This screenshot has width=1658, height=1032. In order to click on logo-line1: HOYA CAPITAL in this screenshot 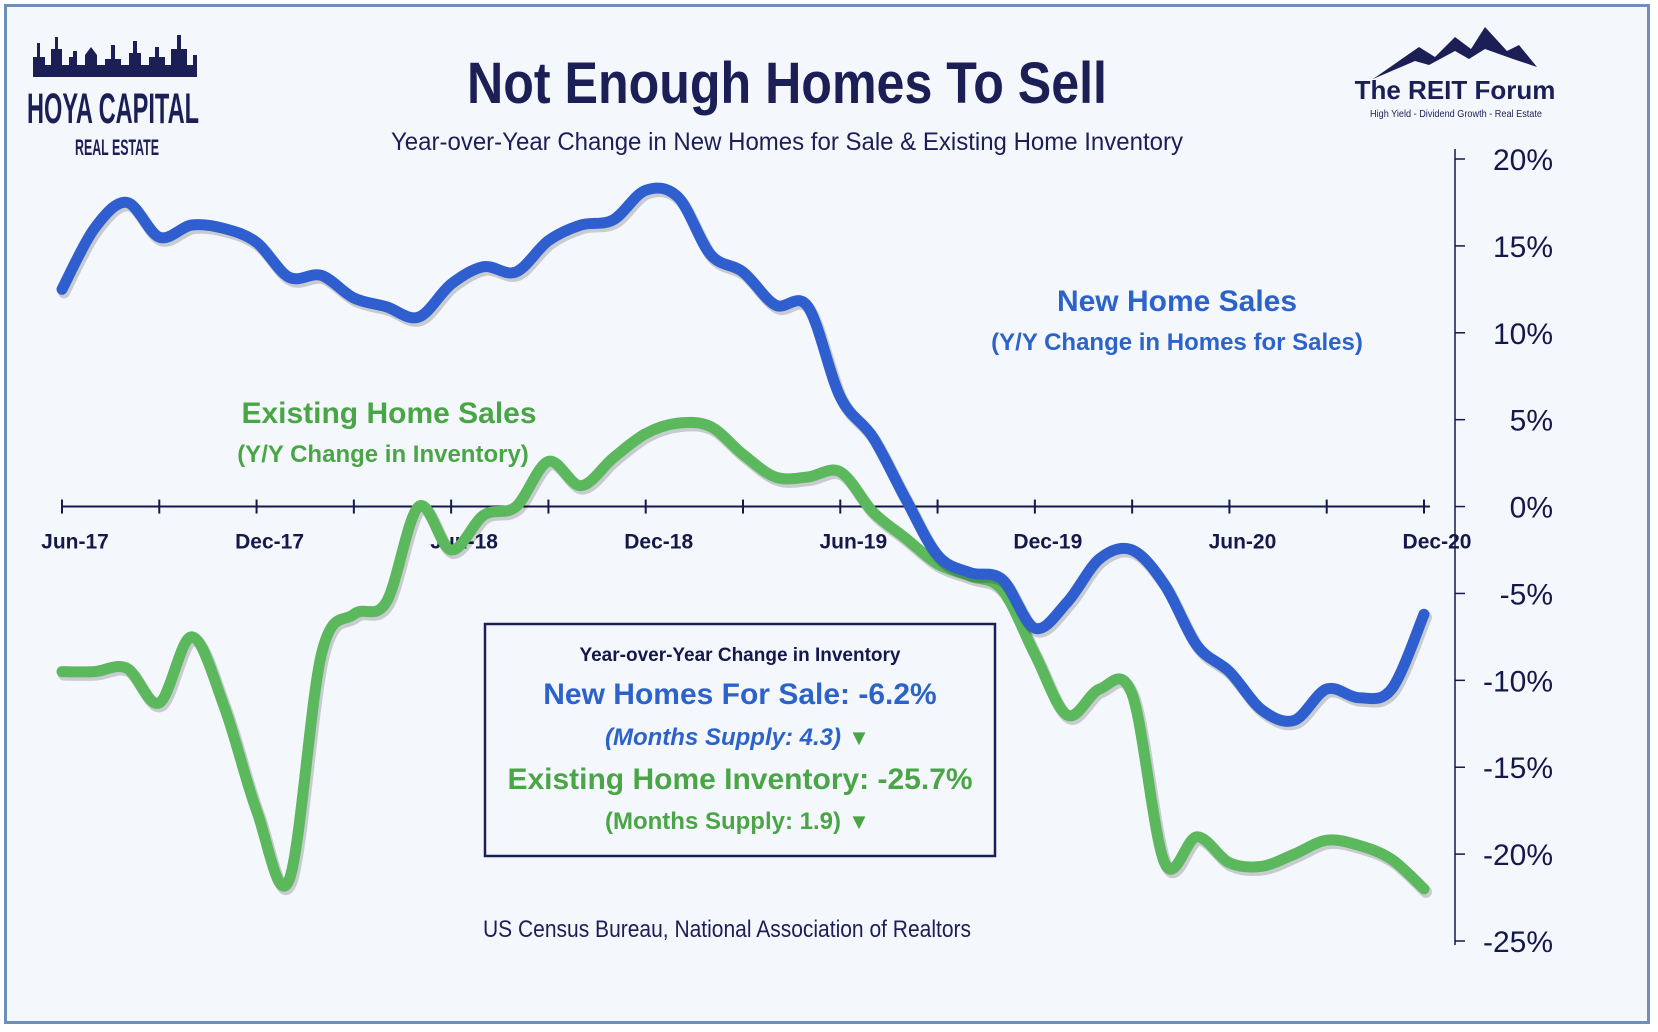, I will do `click(113, 109)`.